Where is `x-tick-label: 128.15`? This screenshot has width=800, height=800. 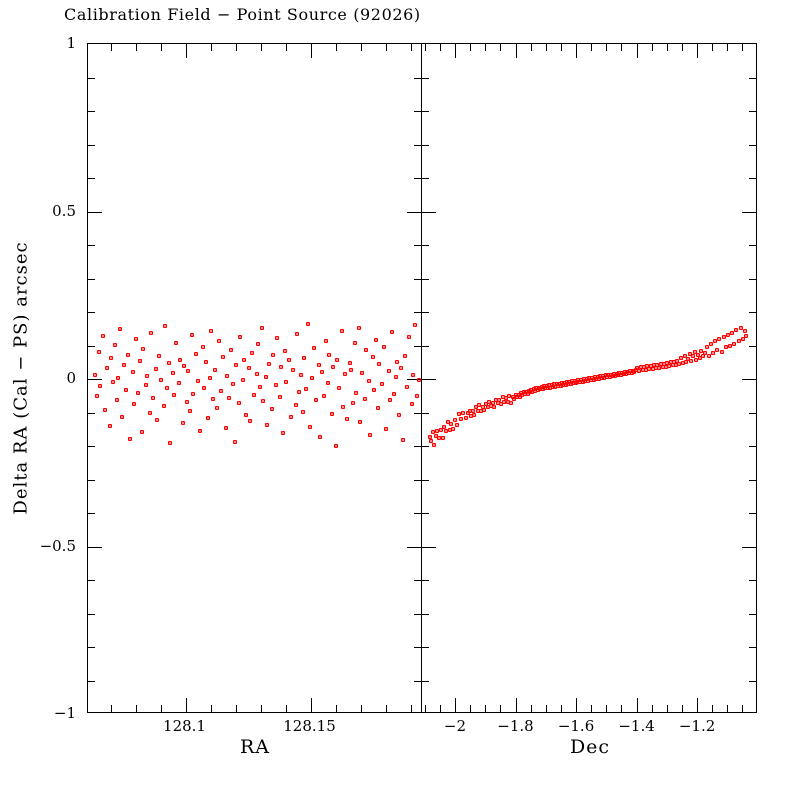
x-tick-label: 128.15 is located at coordinates (309, 726).